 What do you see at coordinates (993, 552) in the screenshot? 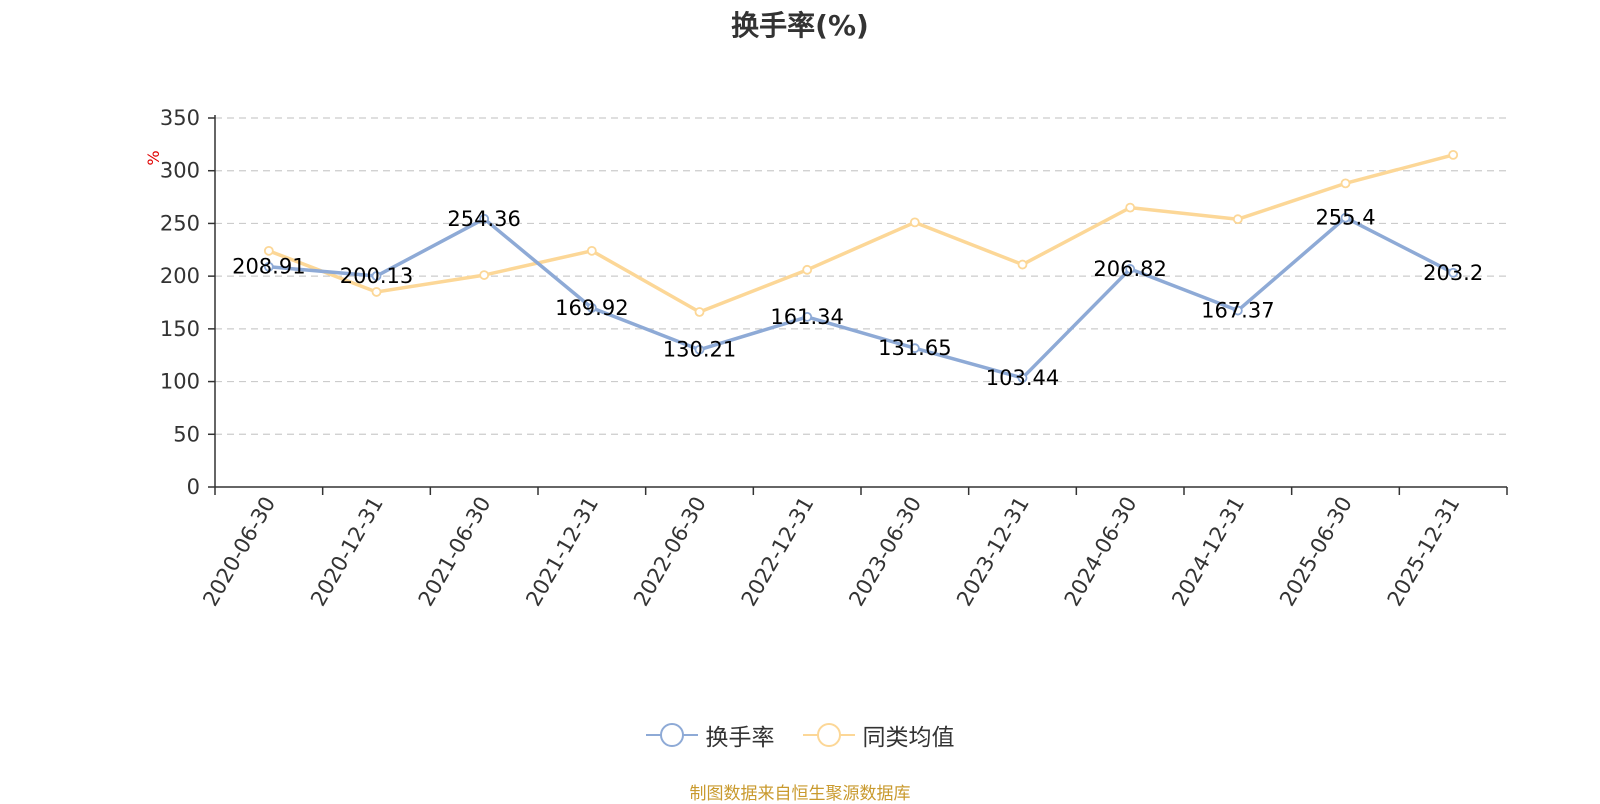
I see `x-tick-label: 2023-12-31` at bounding box center [993, 552].